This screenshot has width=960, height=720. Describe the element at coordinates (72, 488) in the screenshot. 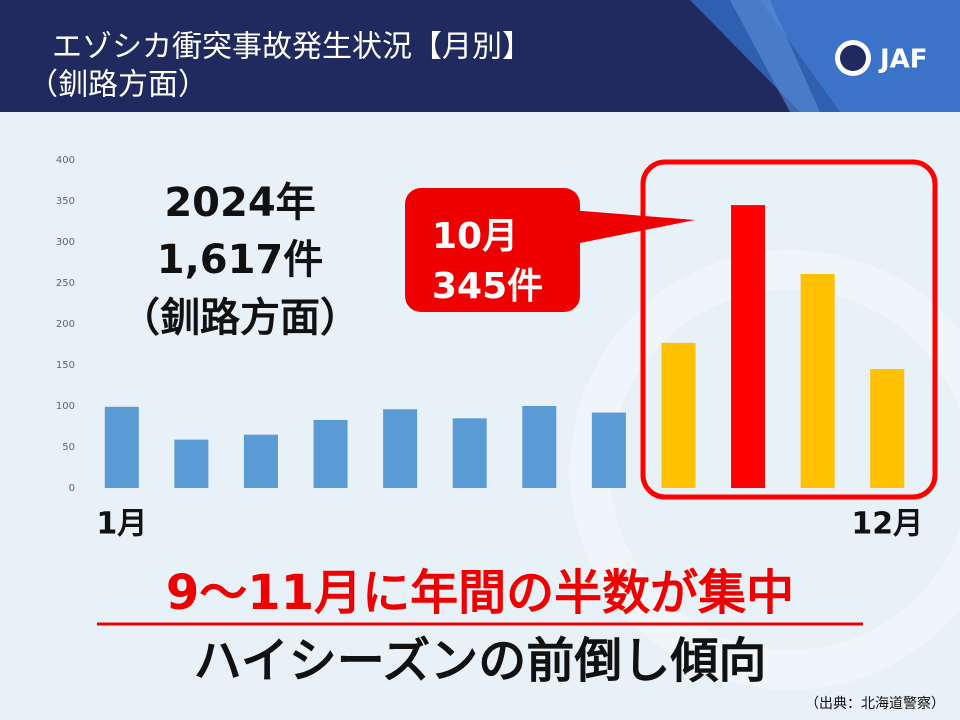

I see `y-tick-label: 0` at that location.